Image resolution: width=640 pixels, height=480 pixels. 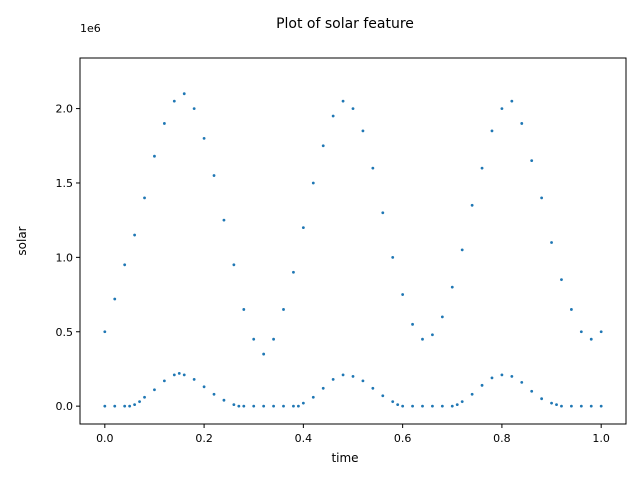 I want to click on y-tick-label: 2.0, so click(x=65, y=109).